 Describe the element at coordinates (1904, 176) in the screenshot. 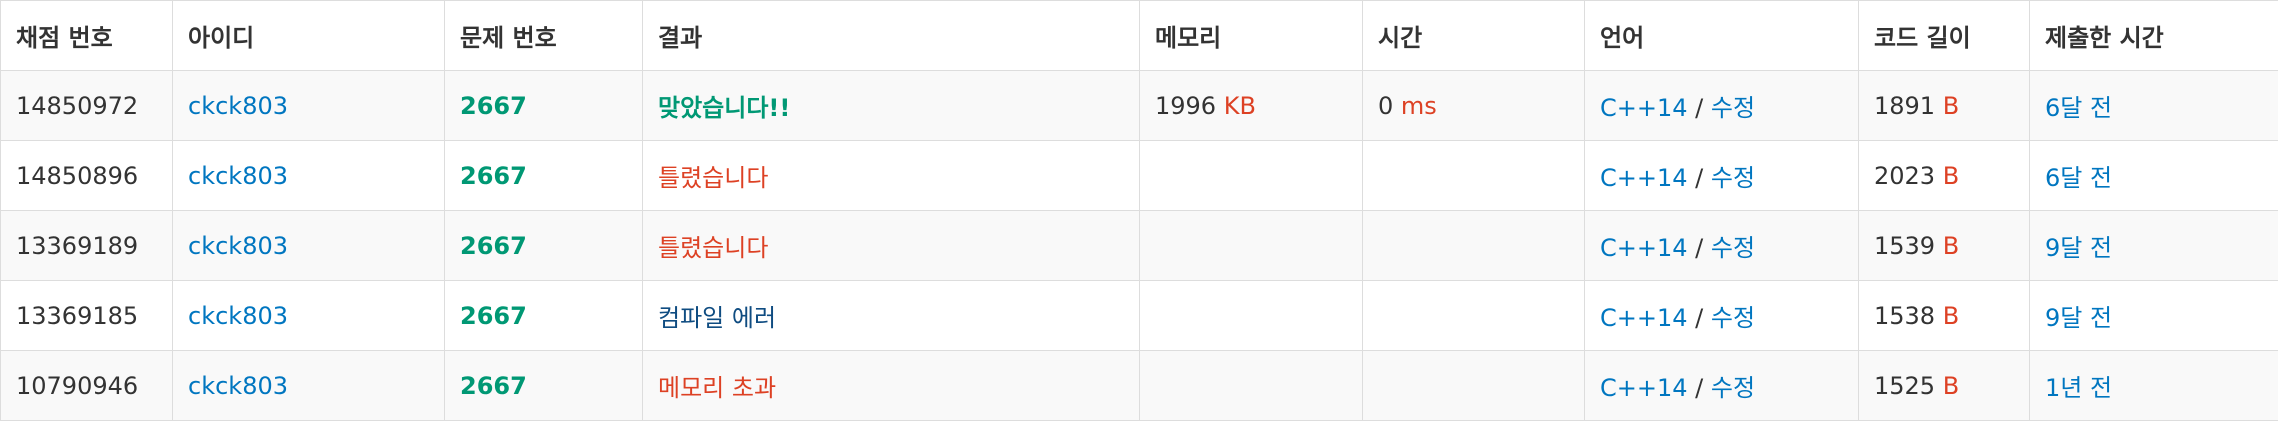

I see `code-length-value: 2023` at that location.